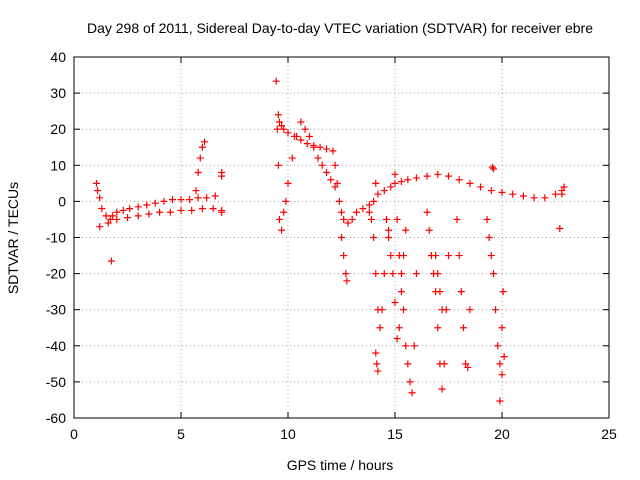  I want to click on y-tick-label: -20, so click(56, 274).